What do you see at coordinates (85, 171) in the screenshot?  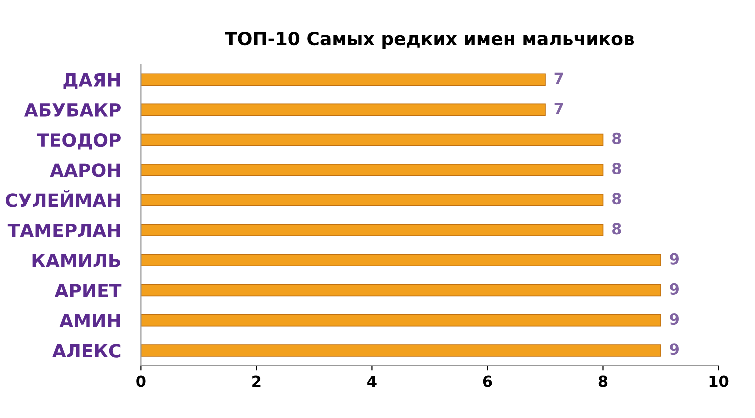 I see `y-tick-label: ААРОН` at bounding box center [85, 171].